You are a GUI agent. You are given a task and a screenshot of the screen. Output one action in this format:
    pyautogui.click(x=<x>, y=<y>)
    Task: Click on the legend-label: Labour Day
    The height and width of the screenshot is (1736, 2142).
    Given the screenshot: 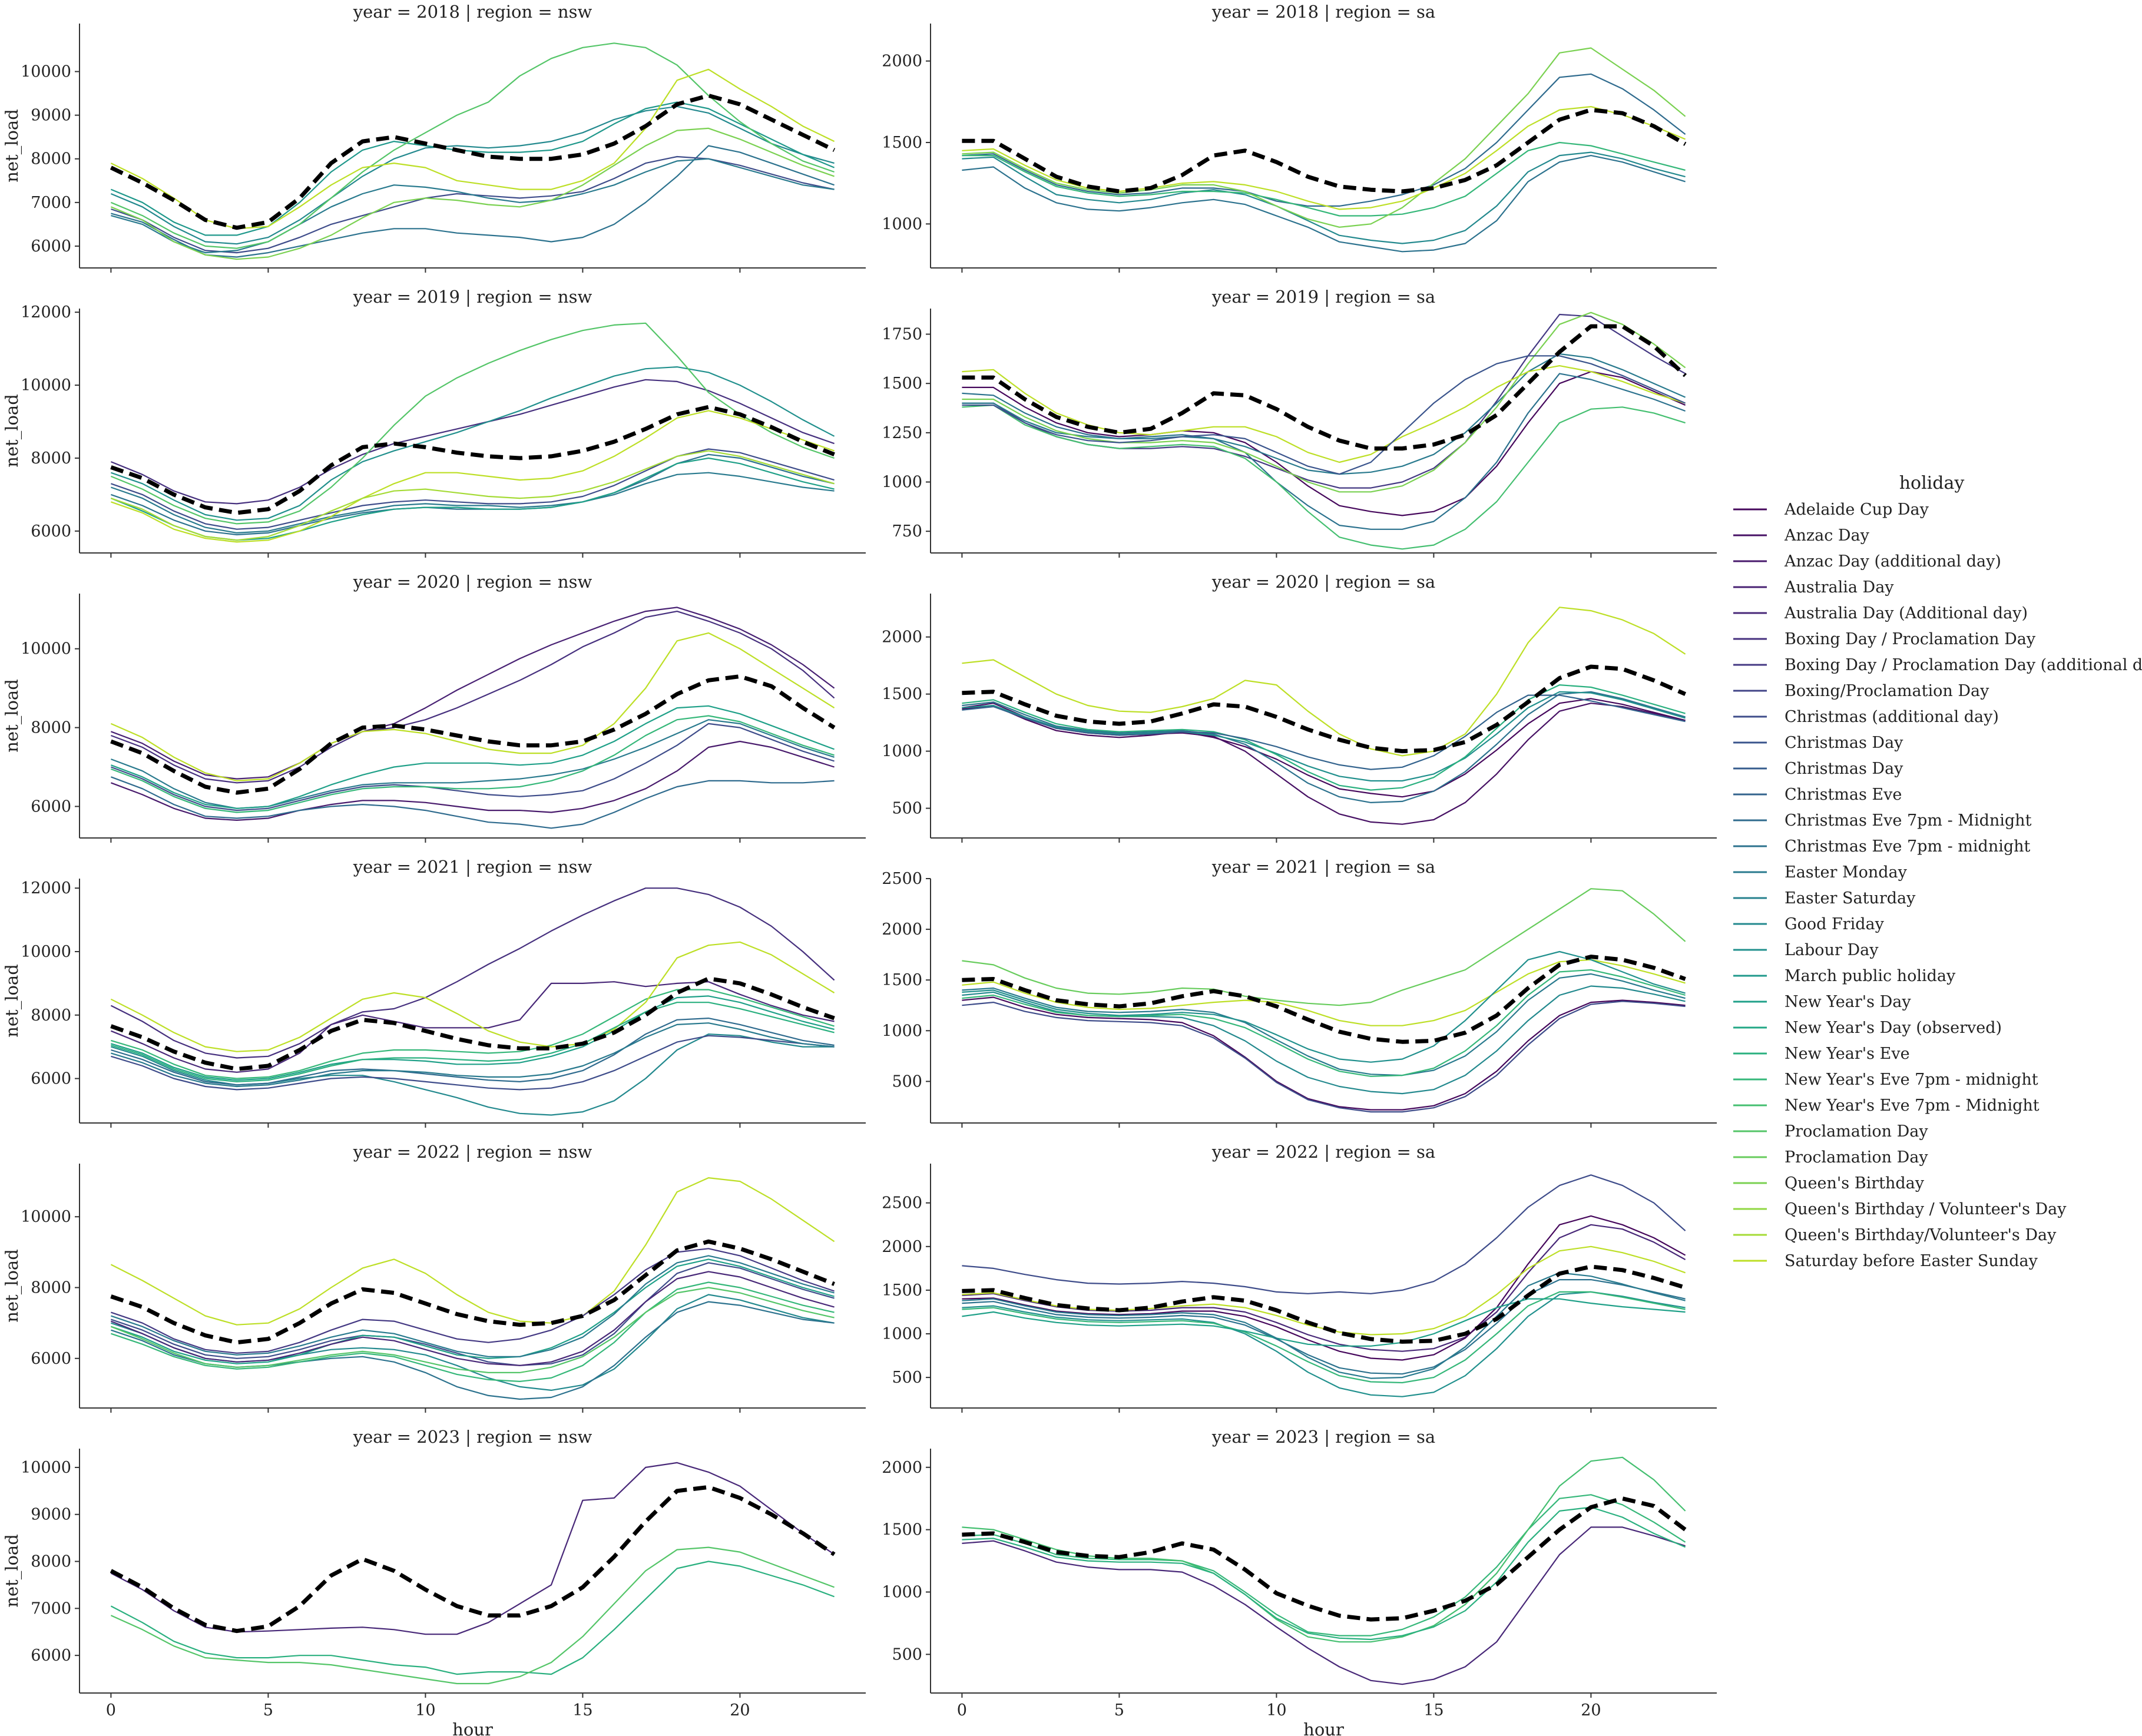 What is the action you would take?
    pyautogui.click(x=1832, y=950)
    